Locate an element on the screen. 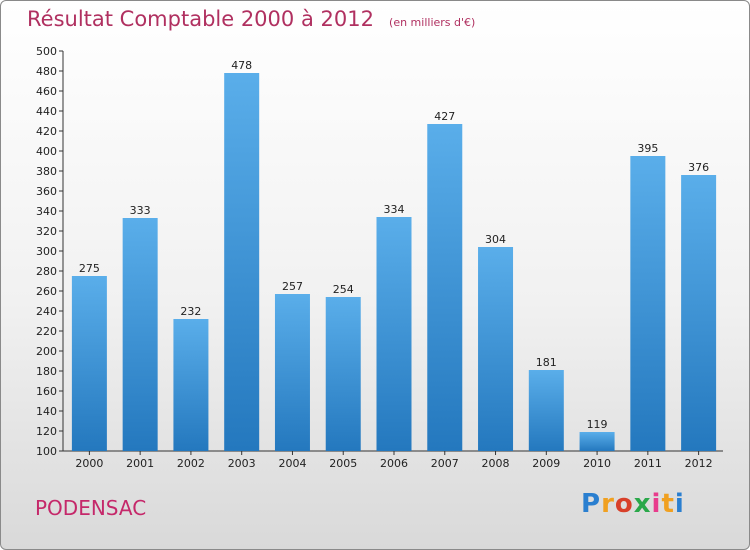  x-tick-label: 2011 is located at coordinates (648, 463).